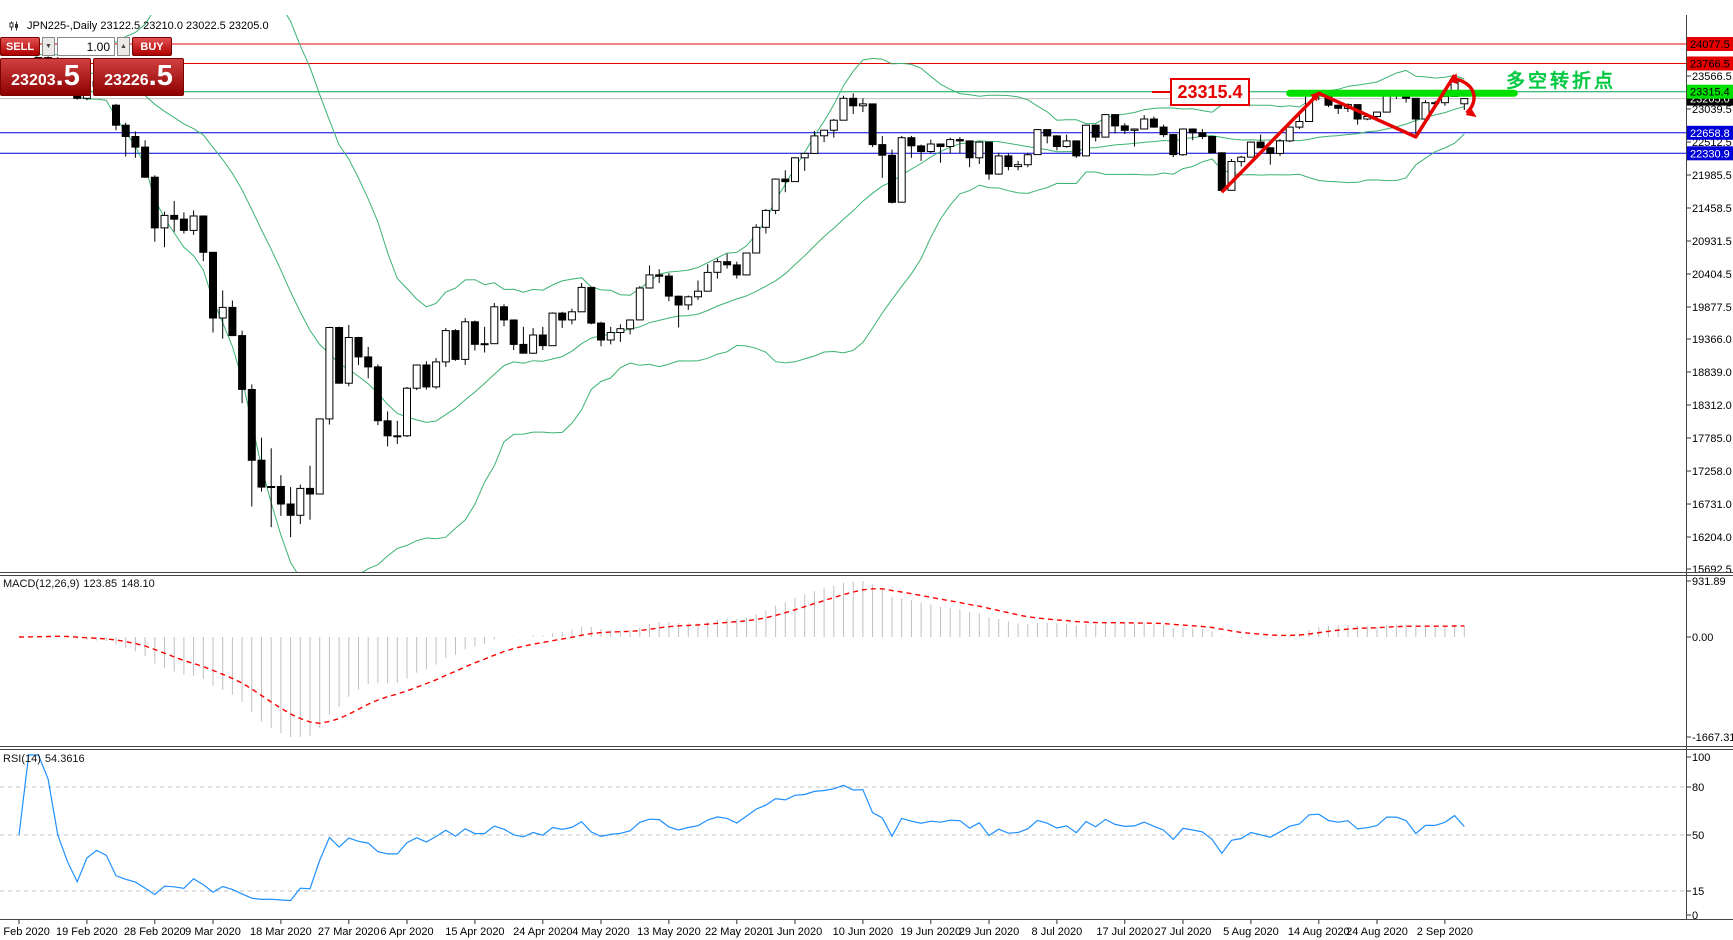  I want to click on svg-text: 15, so click(1698, 892).